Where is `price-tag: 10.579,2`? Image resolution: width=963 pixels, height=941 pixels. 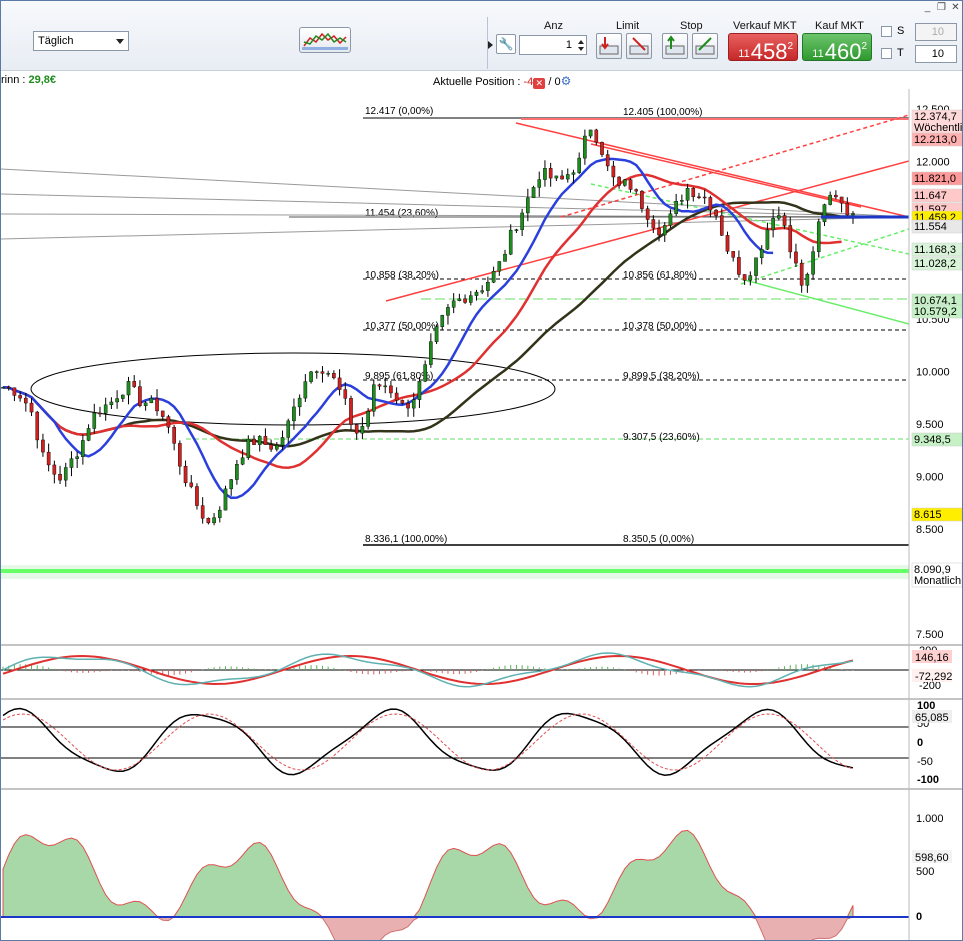 price-tag: 10.579,2 is located at coordinates (935, 312).